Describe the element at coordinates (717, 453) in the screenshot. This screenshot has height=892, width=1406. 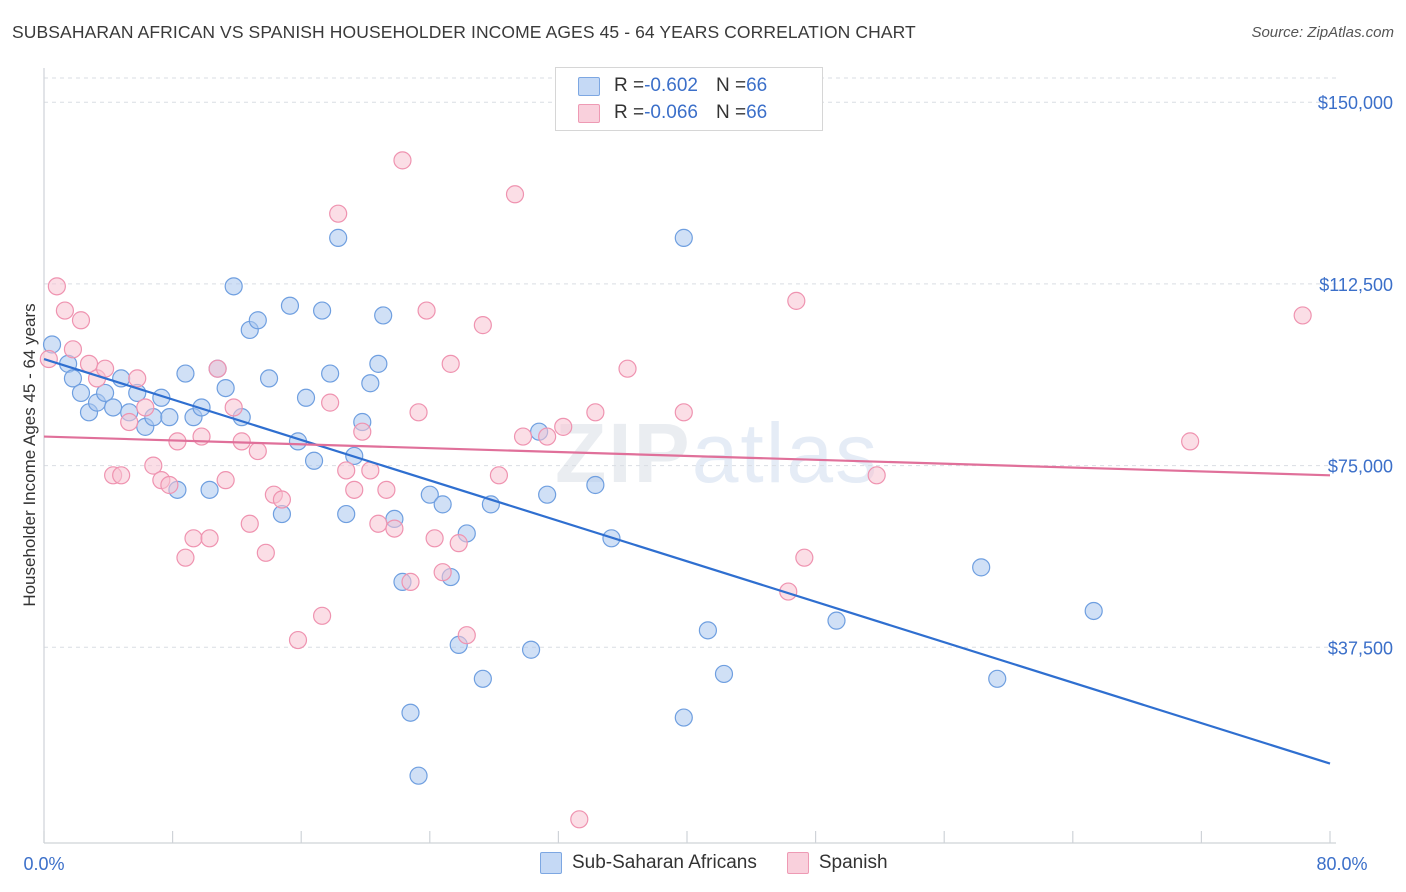
I see `watermark: ZIPatlas` at that location.